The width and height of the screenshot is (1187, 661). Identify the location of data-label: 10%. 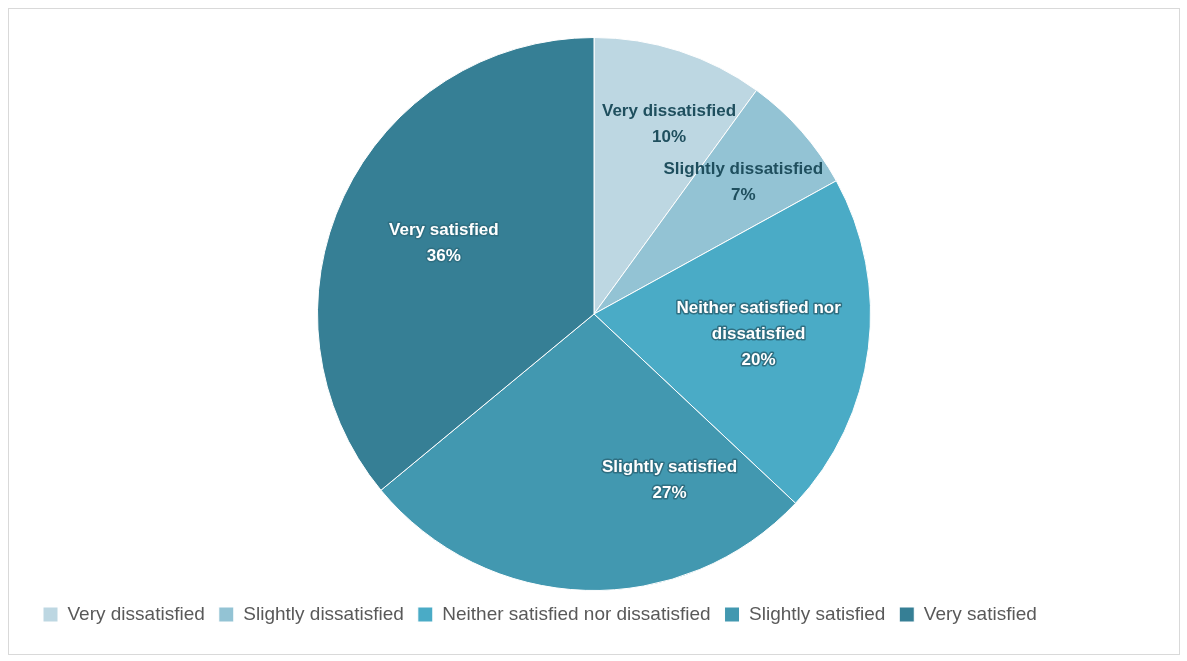
(669, 137).